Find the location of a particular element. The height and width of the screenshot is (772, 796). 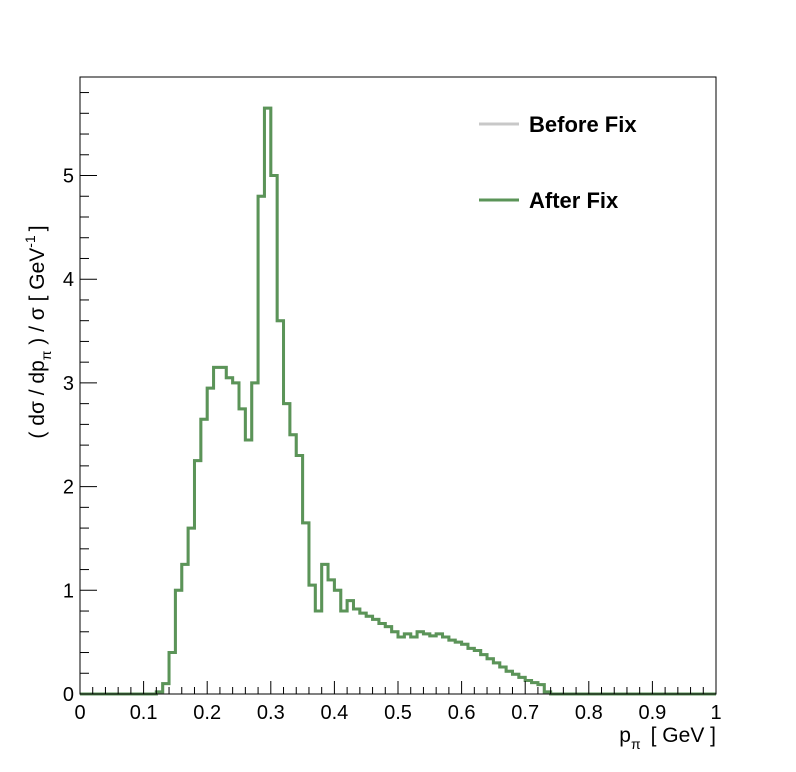

x-tick-label: 0.5 is located at coordinates (398, 713).